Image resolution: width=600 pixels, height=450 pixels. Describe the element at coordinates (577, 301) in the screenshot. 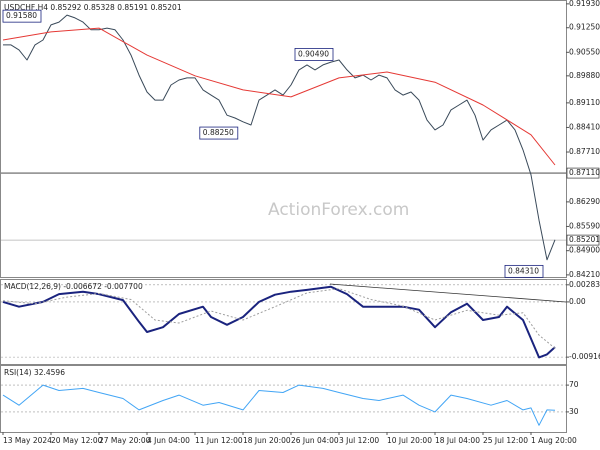

I see `y-tick-label: 0.00` at that location.